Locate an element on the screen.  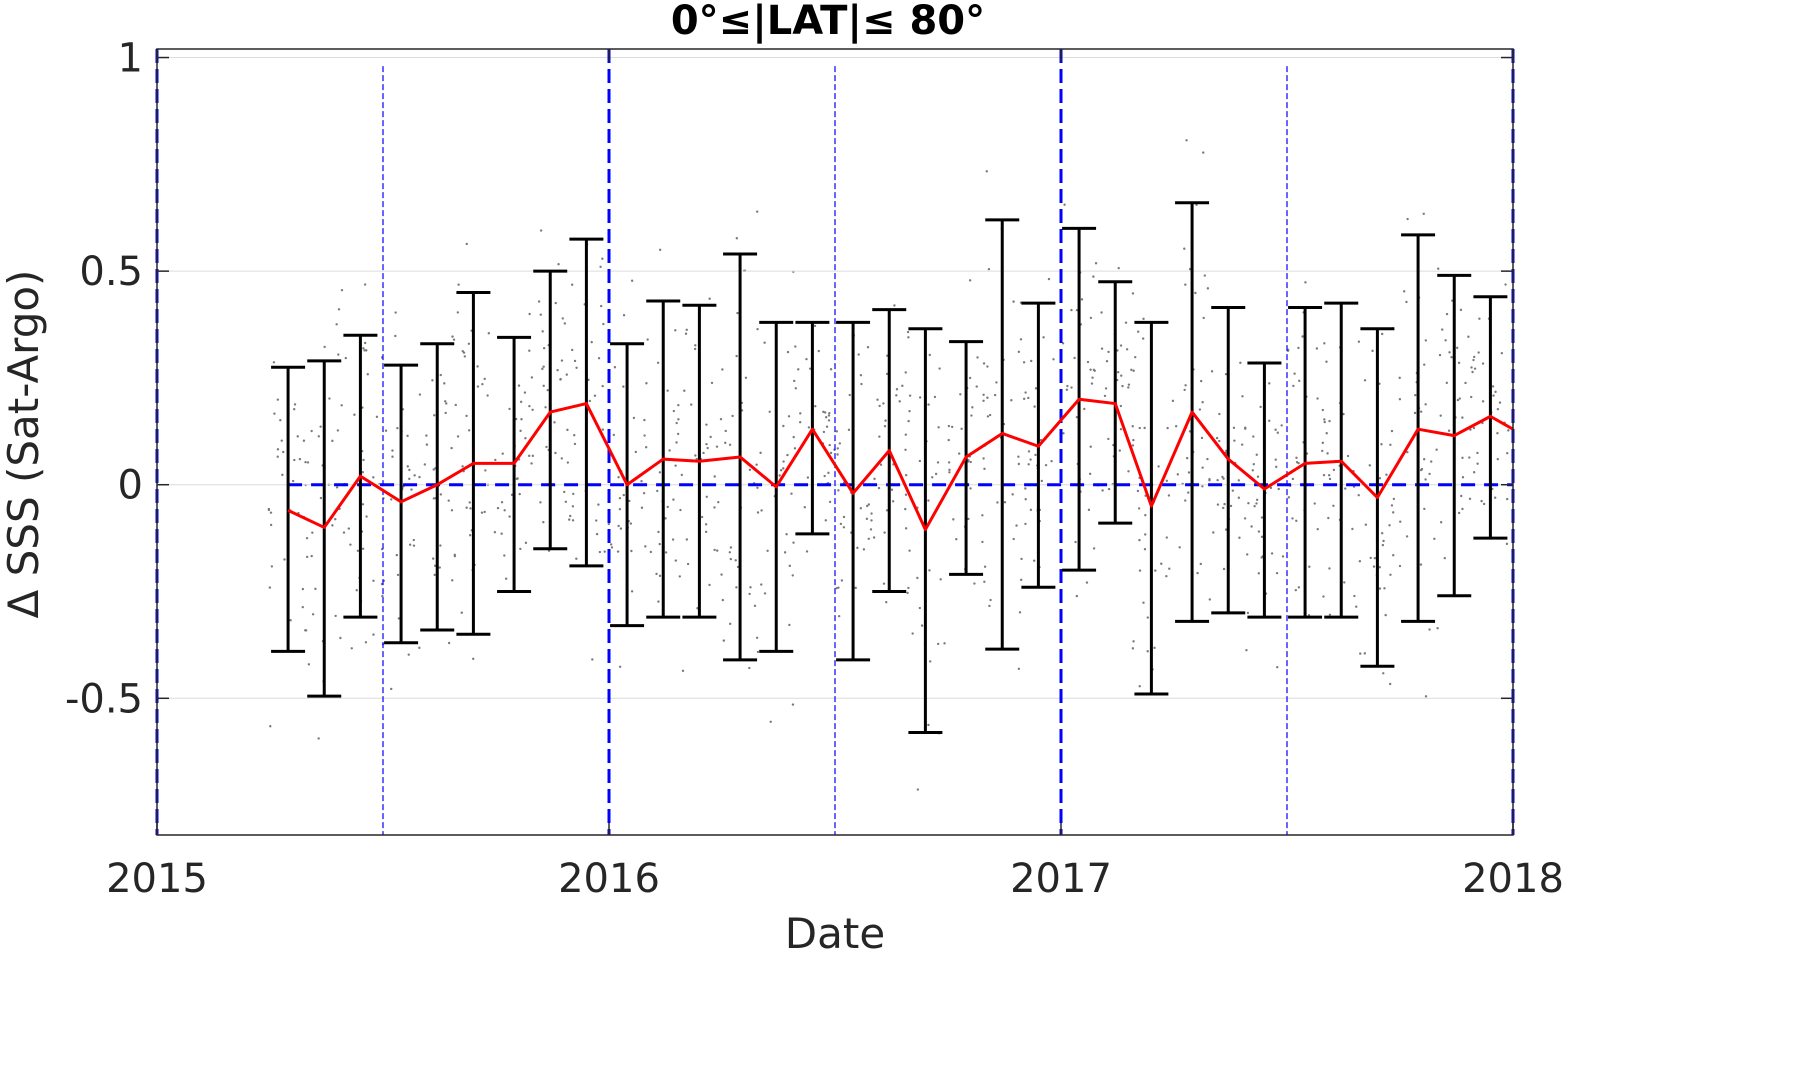
x-axis-title: Date is located at coordinates (835, 930).